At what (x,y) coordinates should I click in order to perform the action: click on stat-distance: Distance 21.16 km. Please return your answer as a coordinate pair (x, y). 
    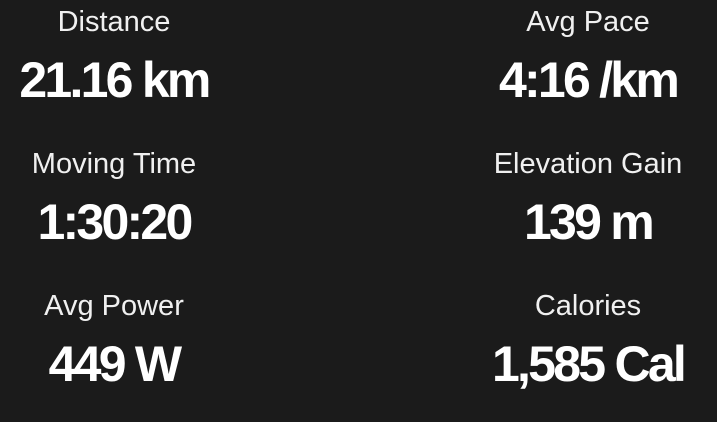
    Looking at the image, I should click on (114, 55).